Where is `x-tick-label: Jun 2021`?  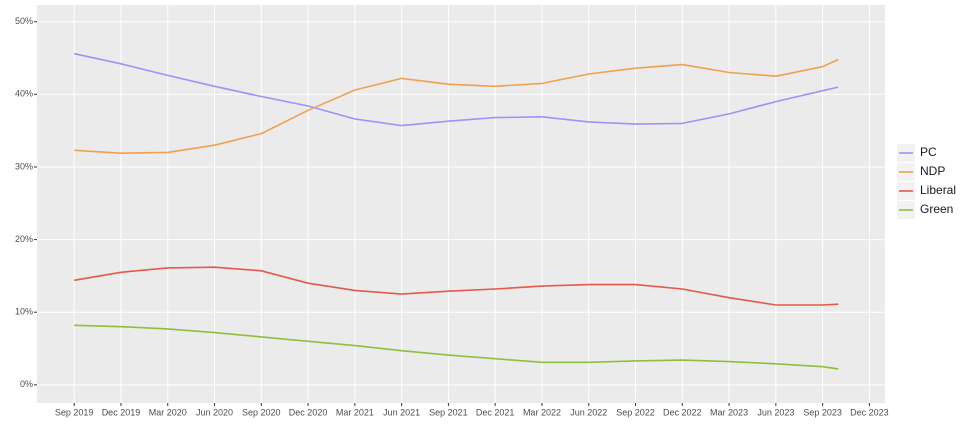 x-tick-label: Jun 2021 is located at coordinates (401, 412).